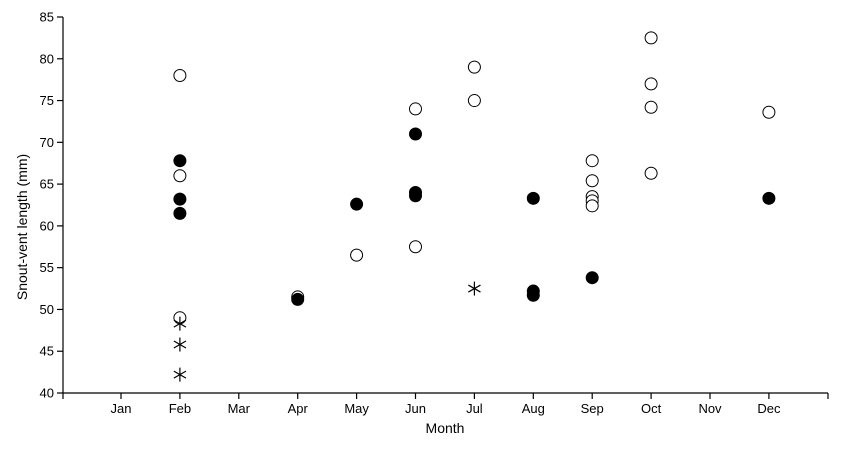  What do you see at coordinates (651, 408) in the screenshot?
I see `x-tick-label: Oct` at bounding box center [651, 408].